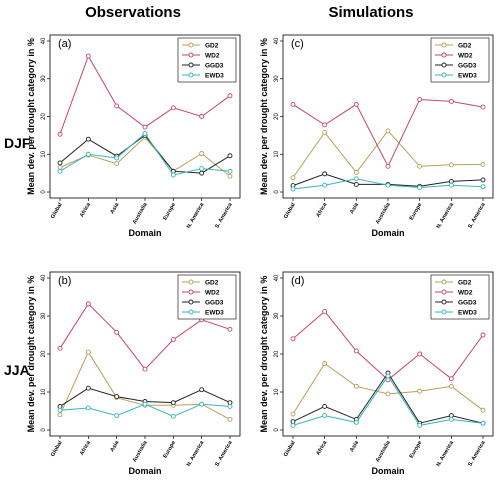 The image size is (500, 480). What do you see at coordinates (370, 12) in the screenshot?
I see `column-title-simulations: Simulations` at bounding box center [370, 12].